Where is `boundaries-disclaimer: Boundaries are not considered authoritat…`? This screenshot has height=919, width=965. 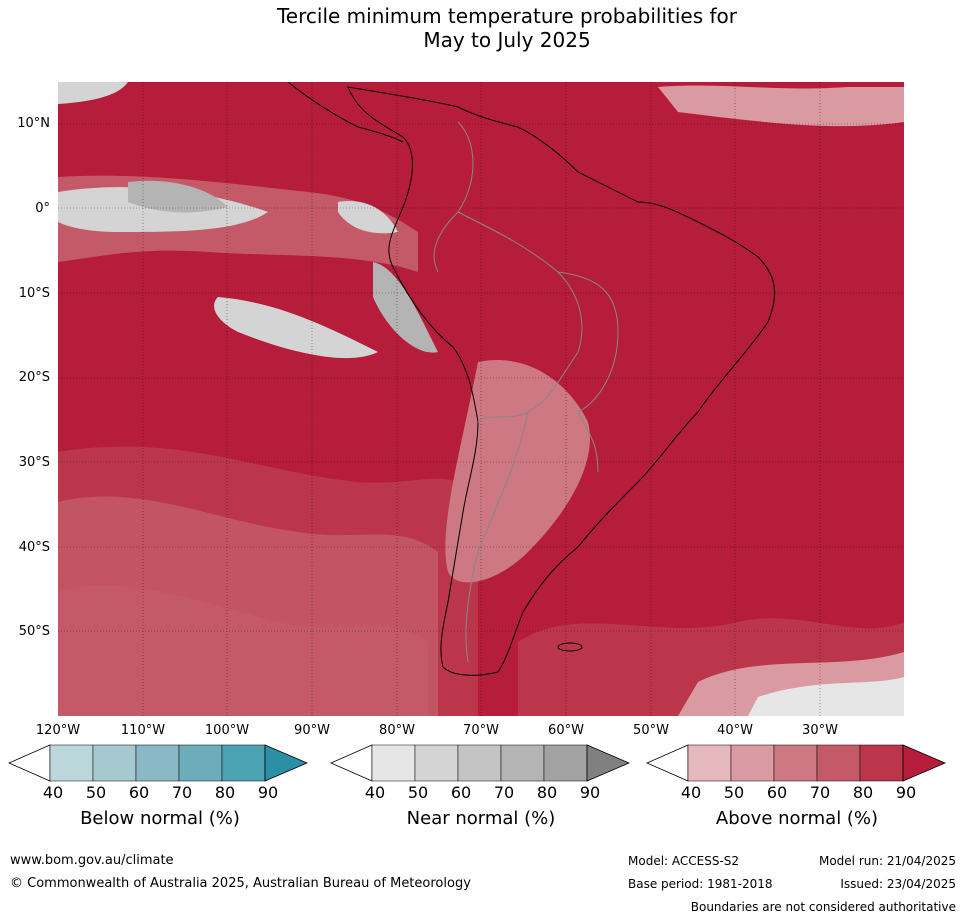 boundaries-disclaimer: Boundaries are not considered authoritat… is located at coordinates (823, 907).